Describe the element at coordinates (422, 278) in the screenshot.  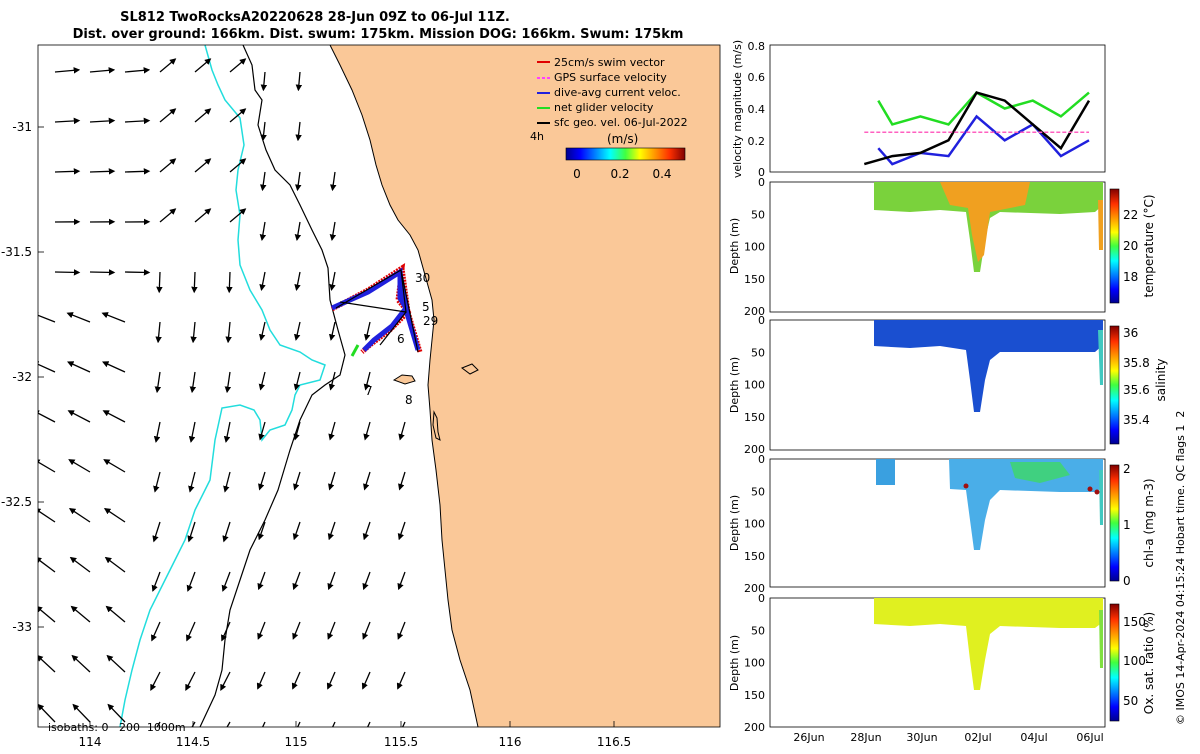
I see `day-label: 30` at that location.